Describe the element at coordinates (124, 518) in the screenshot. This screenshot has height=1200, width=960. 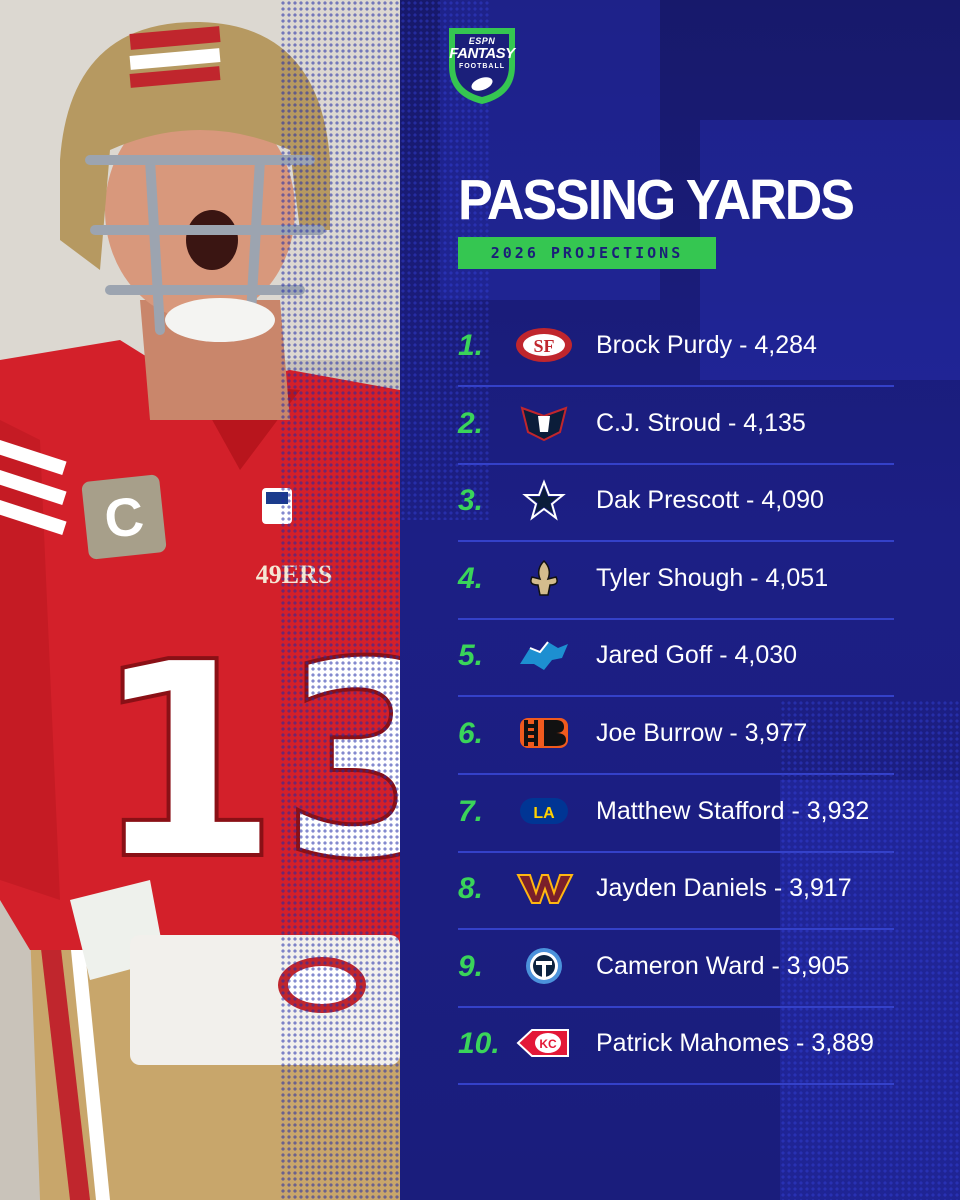
I see `captain-patch-letter: C` at that location.